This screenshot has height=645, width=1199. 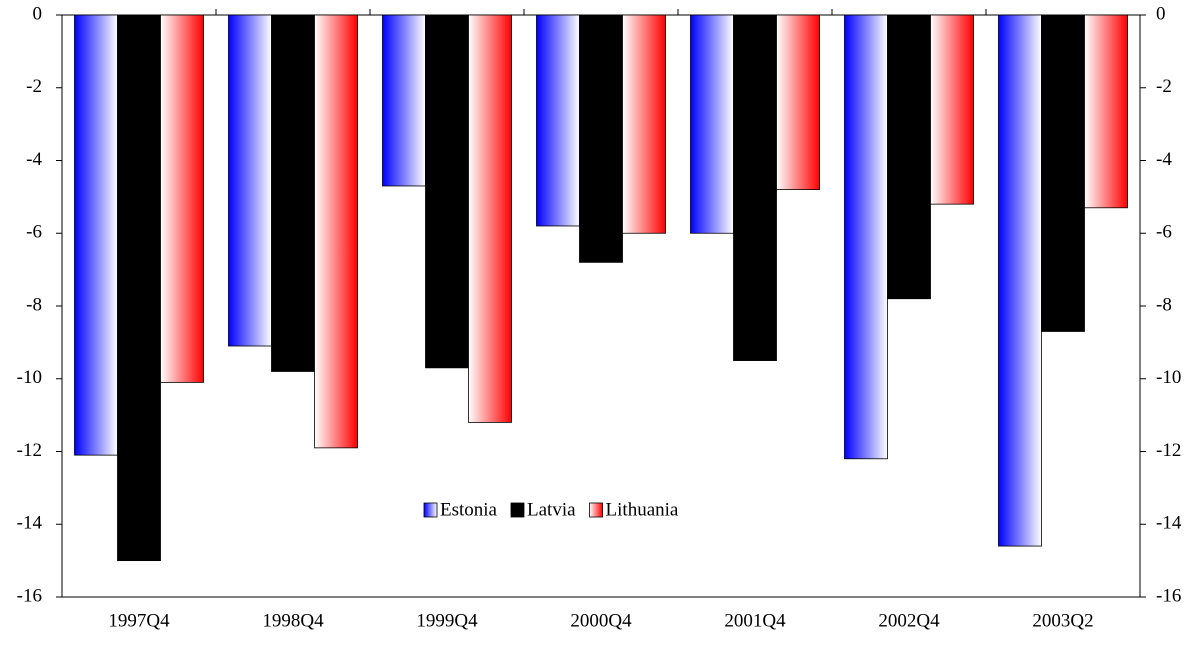 What do you see at coordinates (551, 509) in the screenshot?
I see `legend-label: Latvia` at bounding box center [551, 509].